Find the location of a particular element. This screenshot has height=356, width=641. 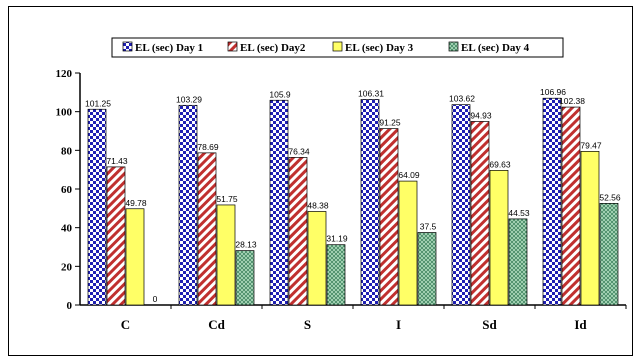

data-label: 79.47 is located at coordinates (591, 145).